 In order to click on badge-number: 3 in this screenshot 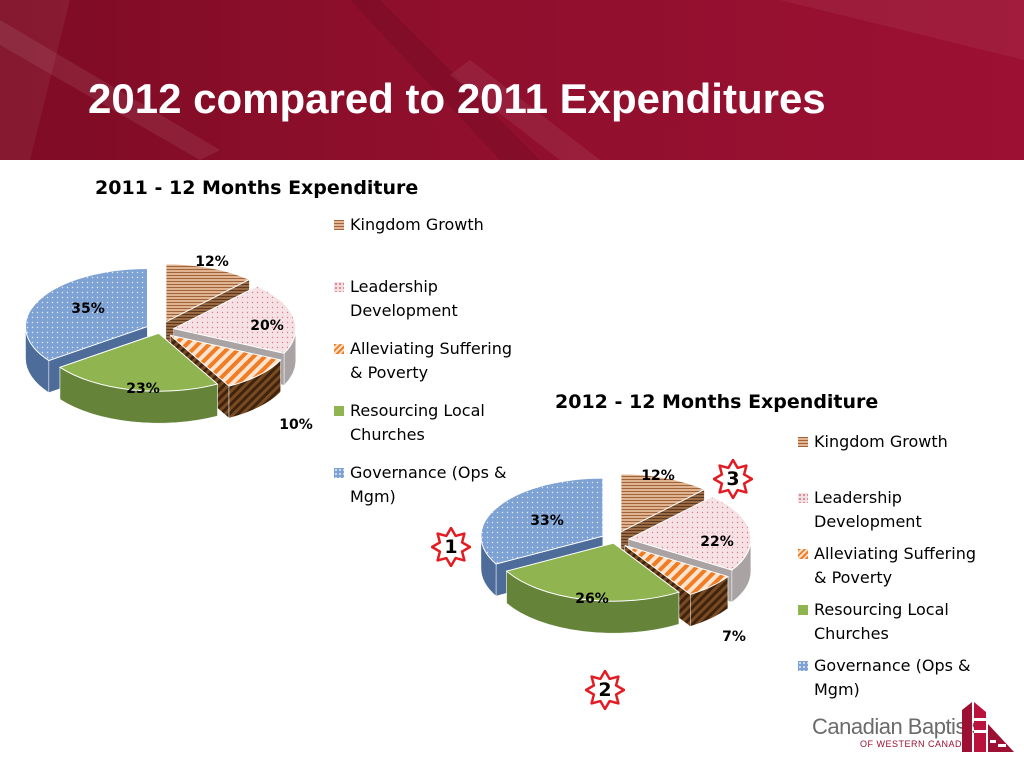, I will do `click(733, 479)`.